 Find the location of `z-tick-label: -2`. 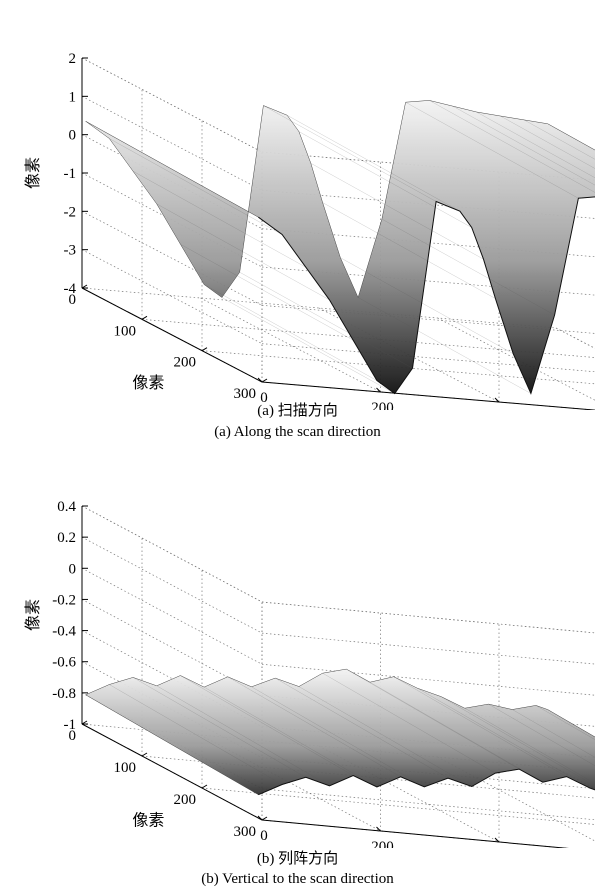

z-tick-label: -2 is located at coordinates (70, 212).